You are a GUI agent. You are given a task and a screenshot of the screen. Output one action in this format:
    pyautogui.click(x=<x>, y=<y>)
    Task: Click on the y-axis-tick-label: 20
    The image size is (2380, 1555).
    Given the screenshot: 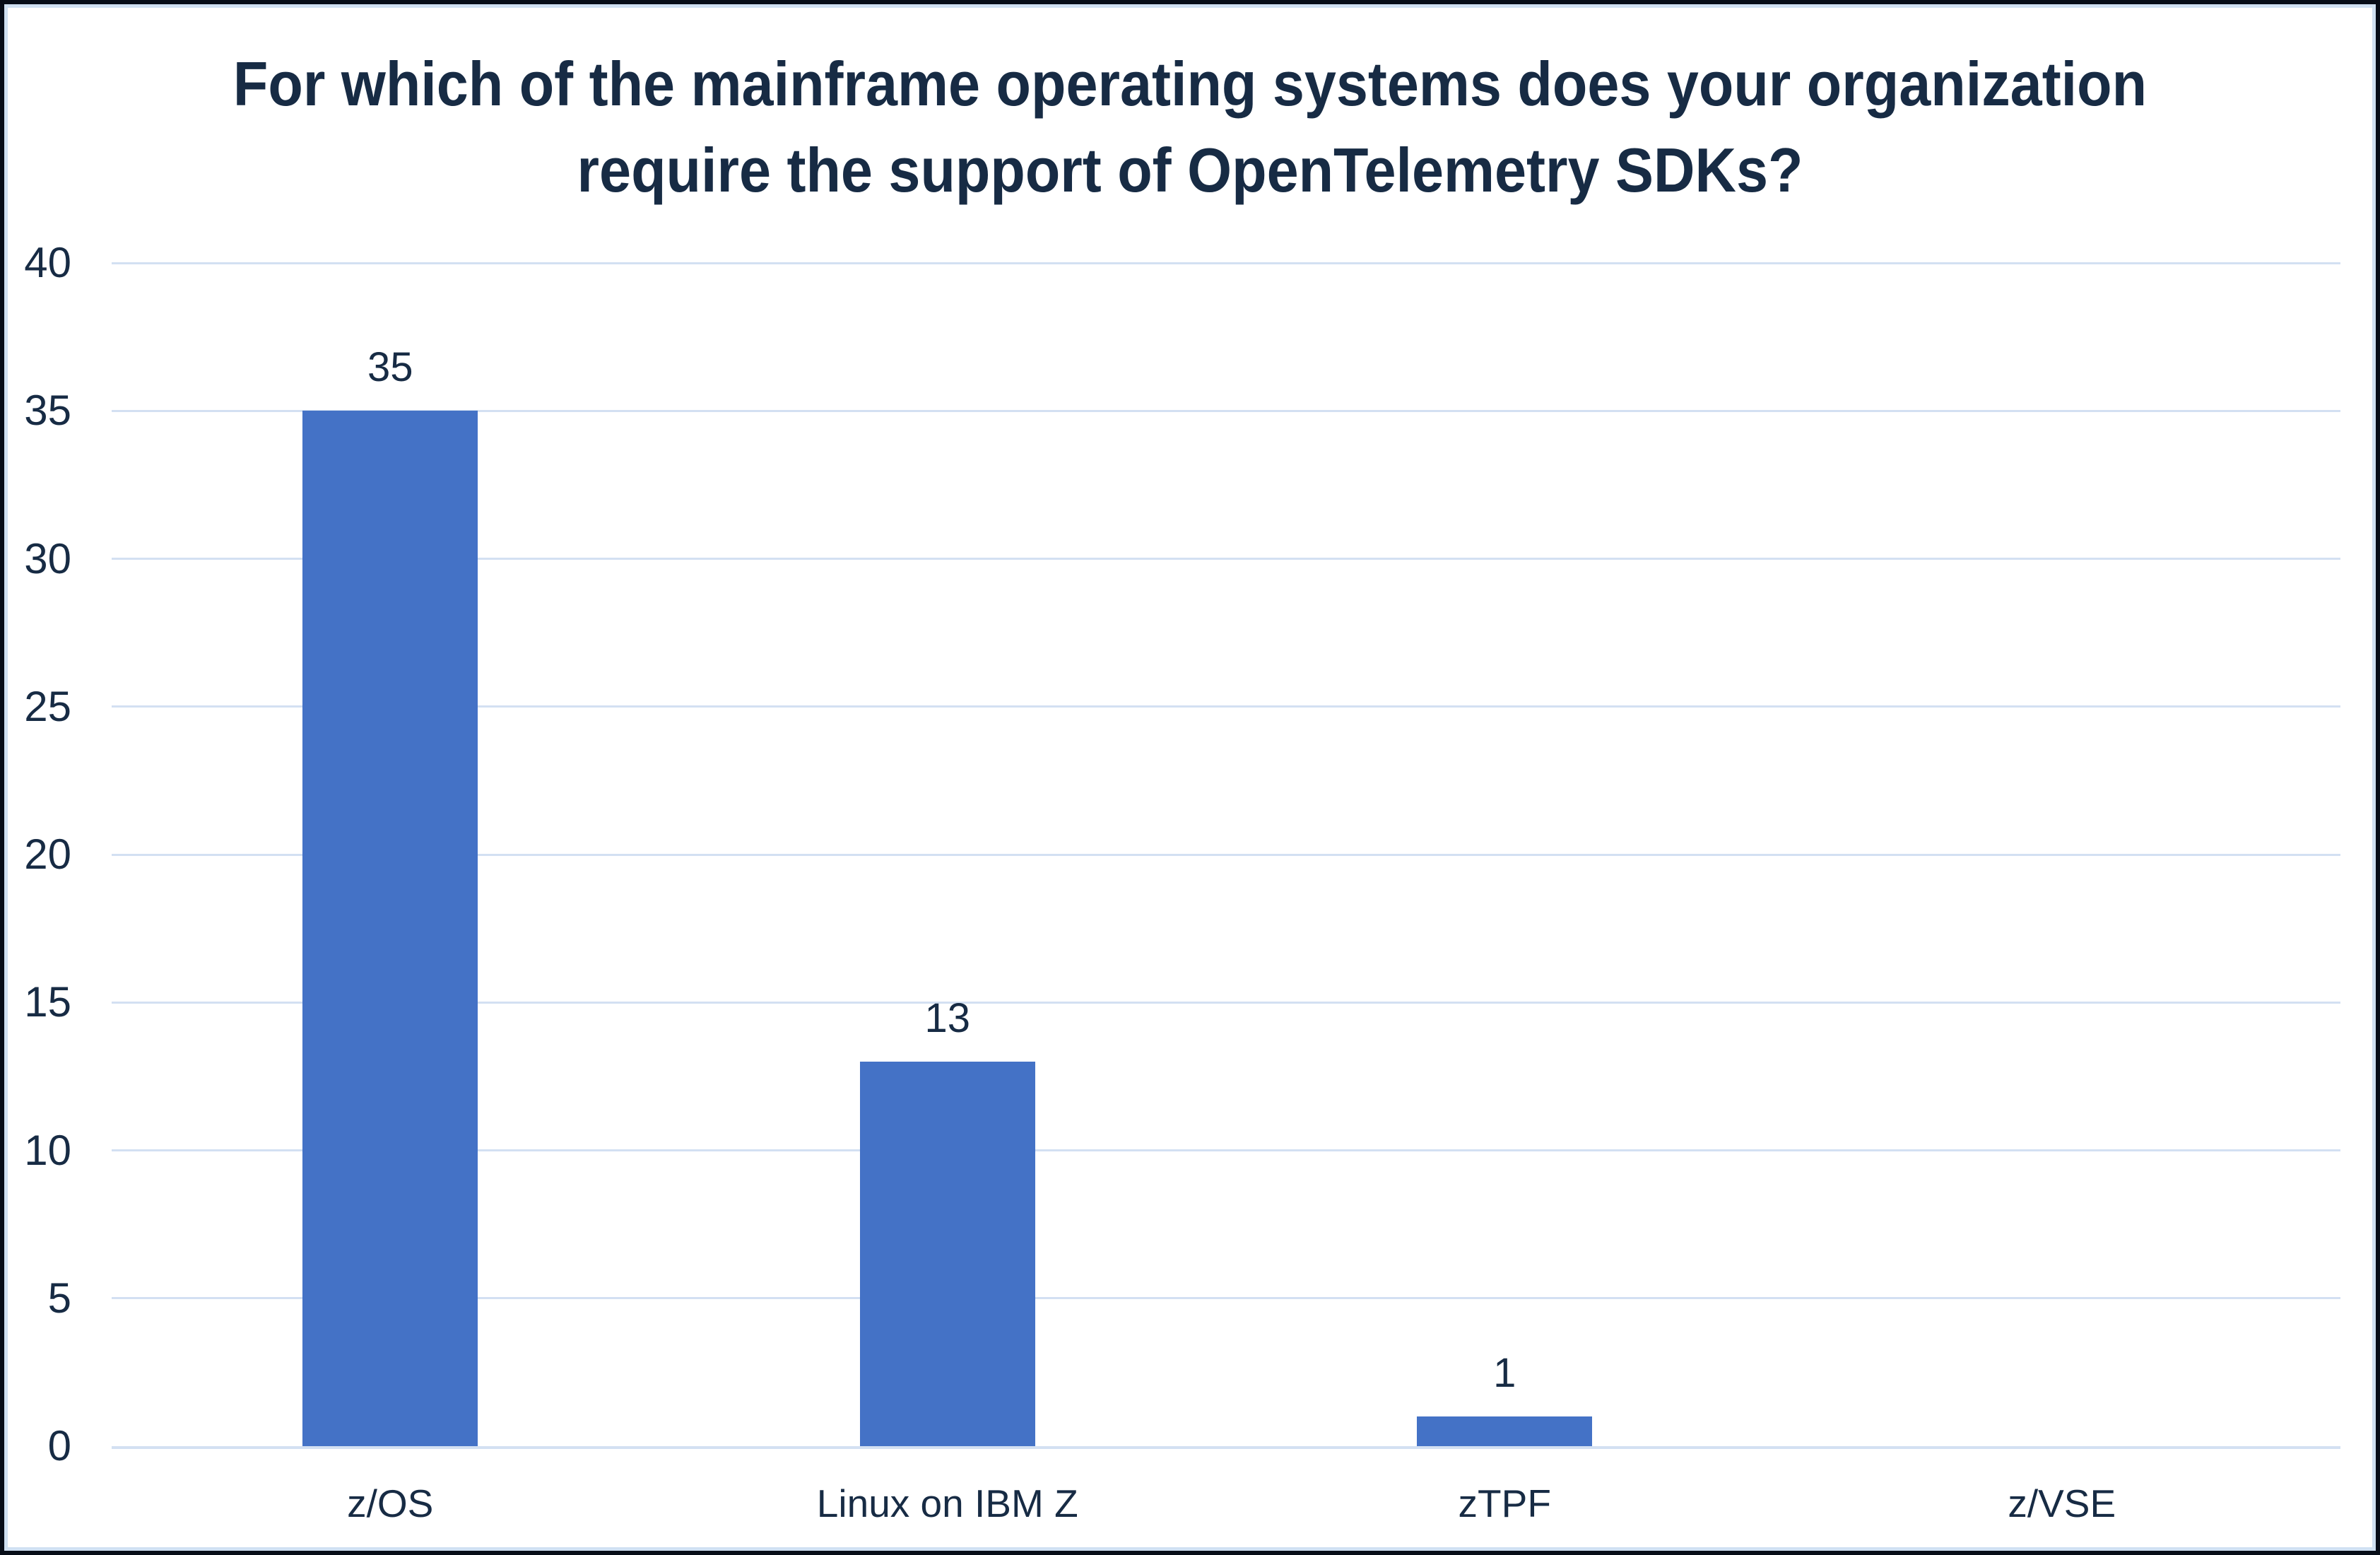 What is the action you would take?
    pyautogui.click(x=48, y=854)
    